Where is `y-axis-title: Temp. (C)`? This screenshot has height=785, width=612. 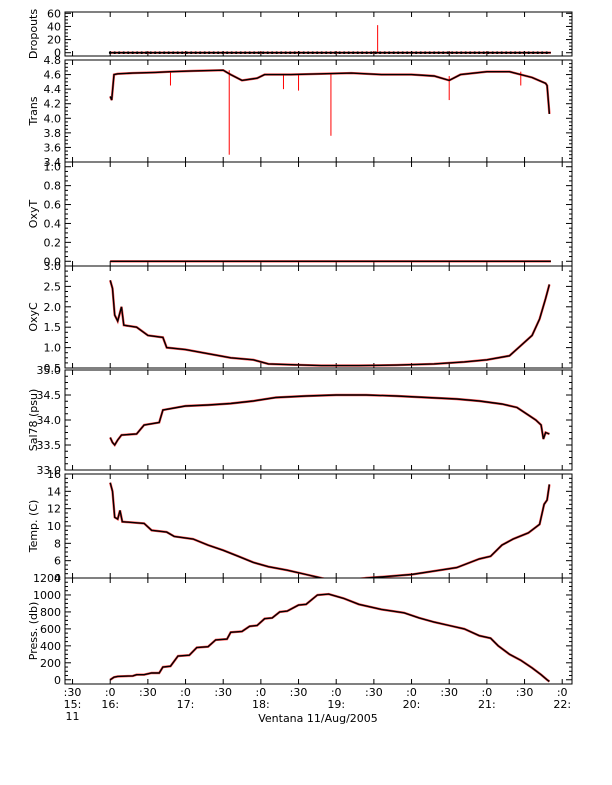 y-axis-title: Temp. (C) is located at coordinates (33, 527).